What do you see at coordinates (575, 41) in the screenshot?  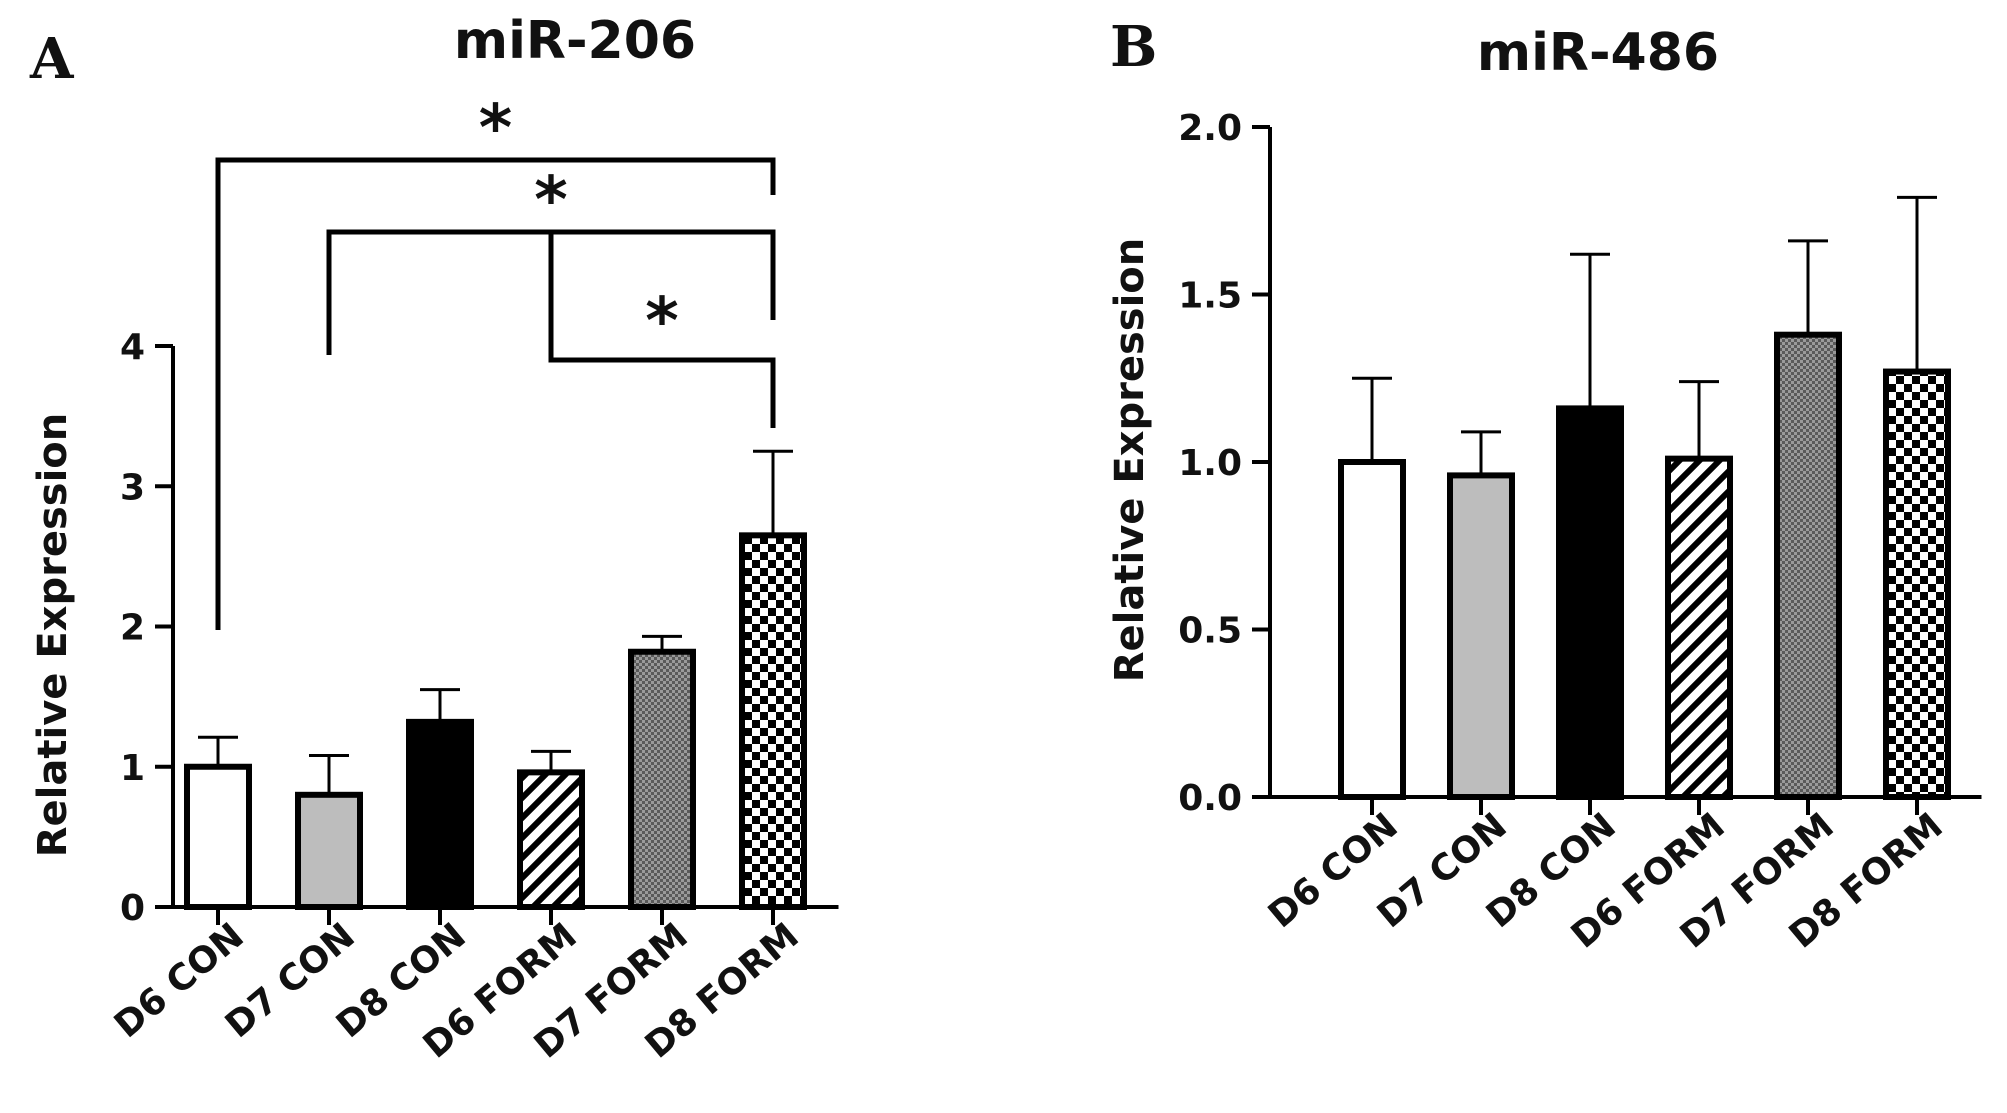 I see `panel-a-title: miR-206` at bounding box center [575, 41].